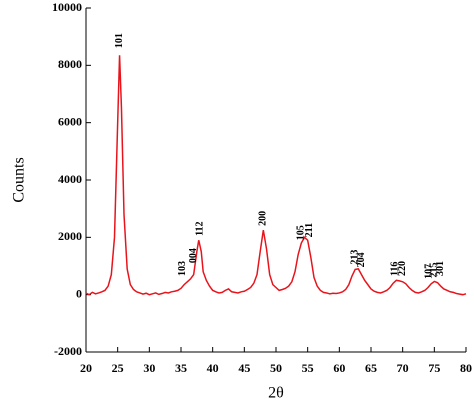 The image size is (474, 405). Describe the element at coordinates (149, 368) in the screenshot. I see `x-tick-label: 30` at that location.